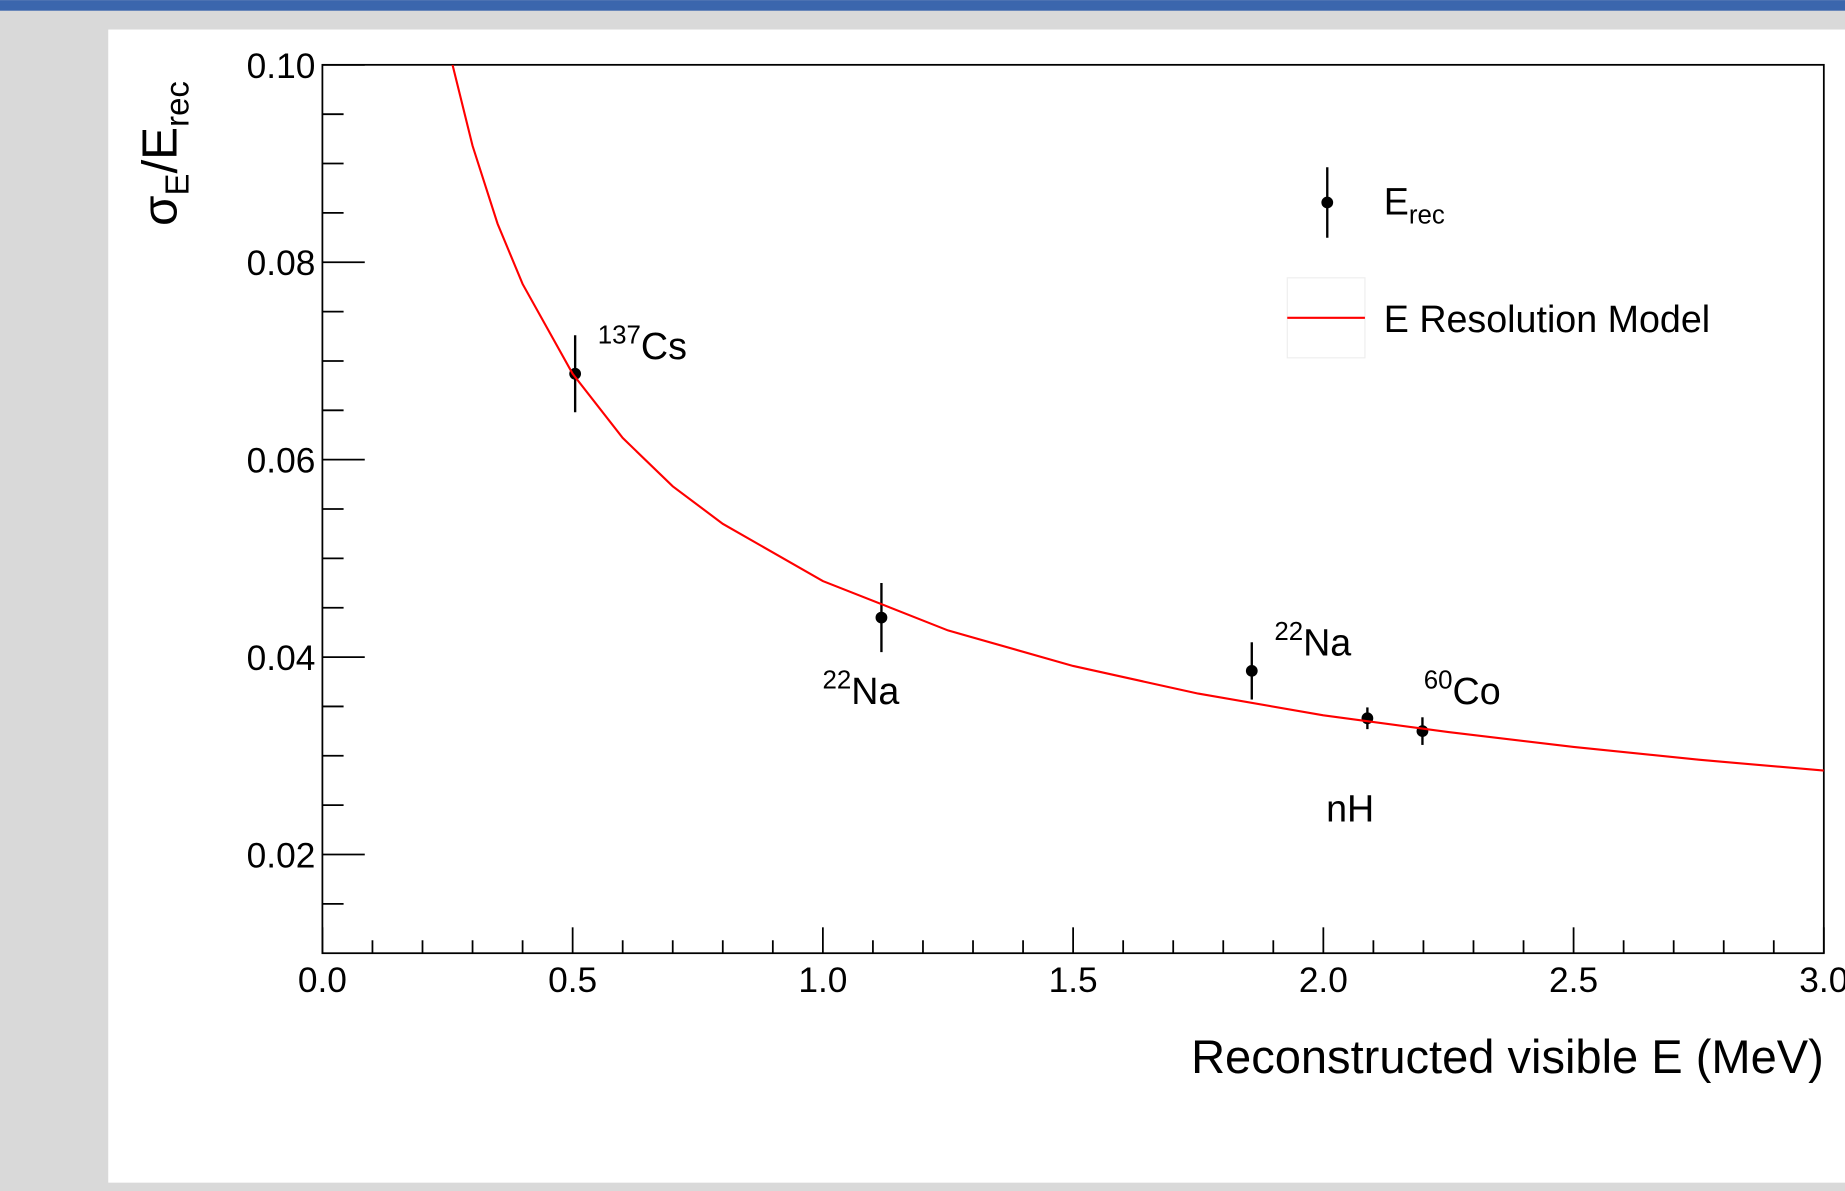 The width and height of the screenshot is (1845, 1191). What do you see at coordinates (1073, 980) in the screenshot?
I see `x-tick-label: 1.5` at bounding box center [1073, 980].